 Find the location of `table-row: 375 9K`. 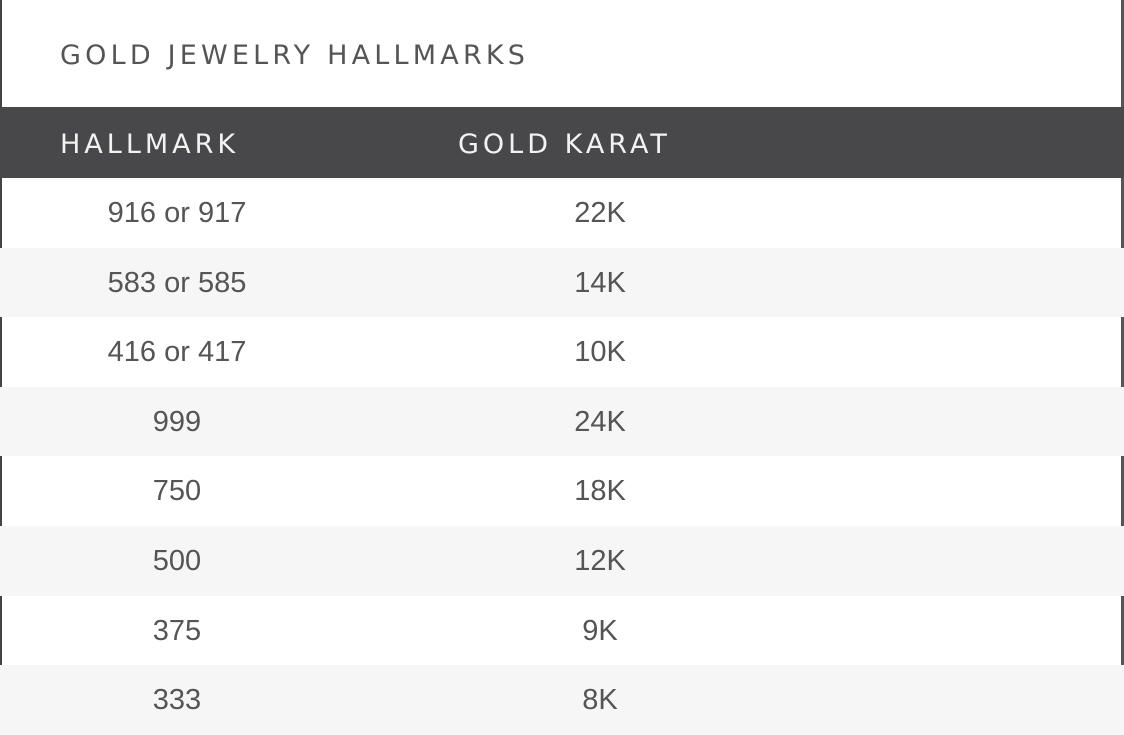

table-row: 375 9K is located at coordinates (562, 631).